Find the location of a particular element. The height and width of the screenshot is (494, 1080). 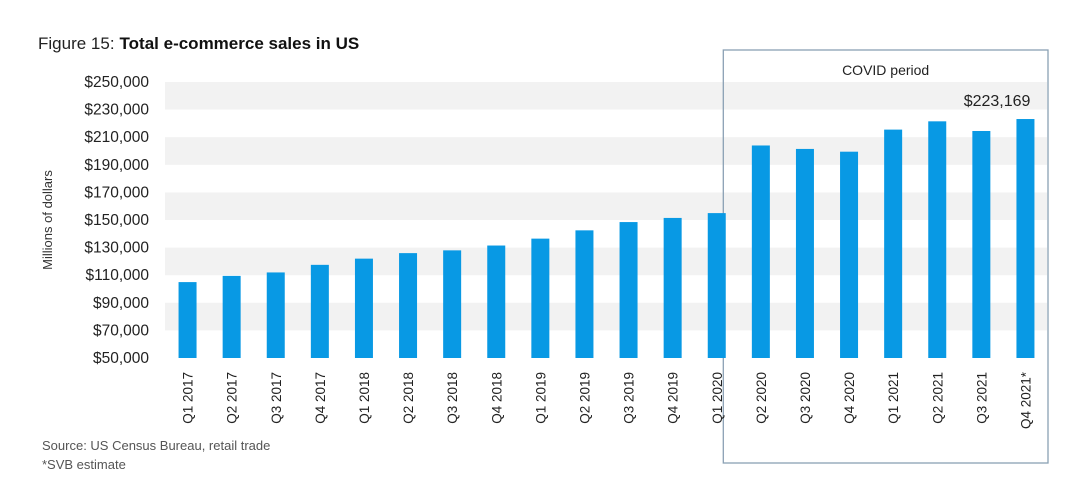

source-note: Source: US Census Bureau, retail trade is located at coordinates (156, 445).